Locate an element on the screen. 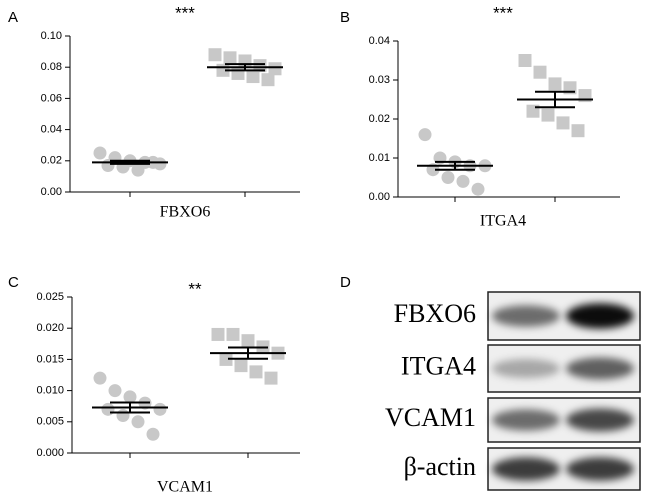 This screenshot has height=500, width=650. y-tick-label: 0.010 is located at coordinates (50, 391).